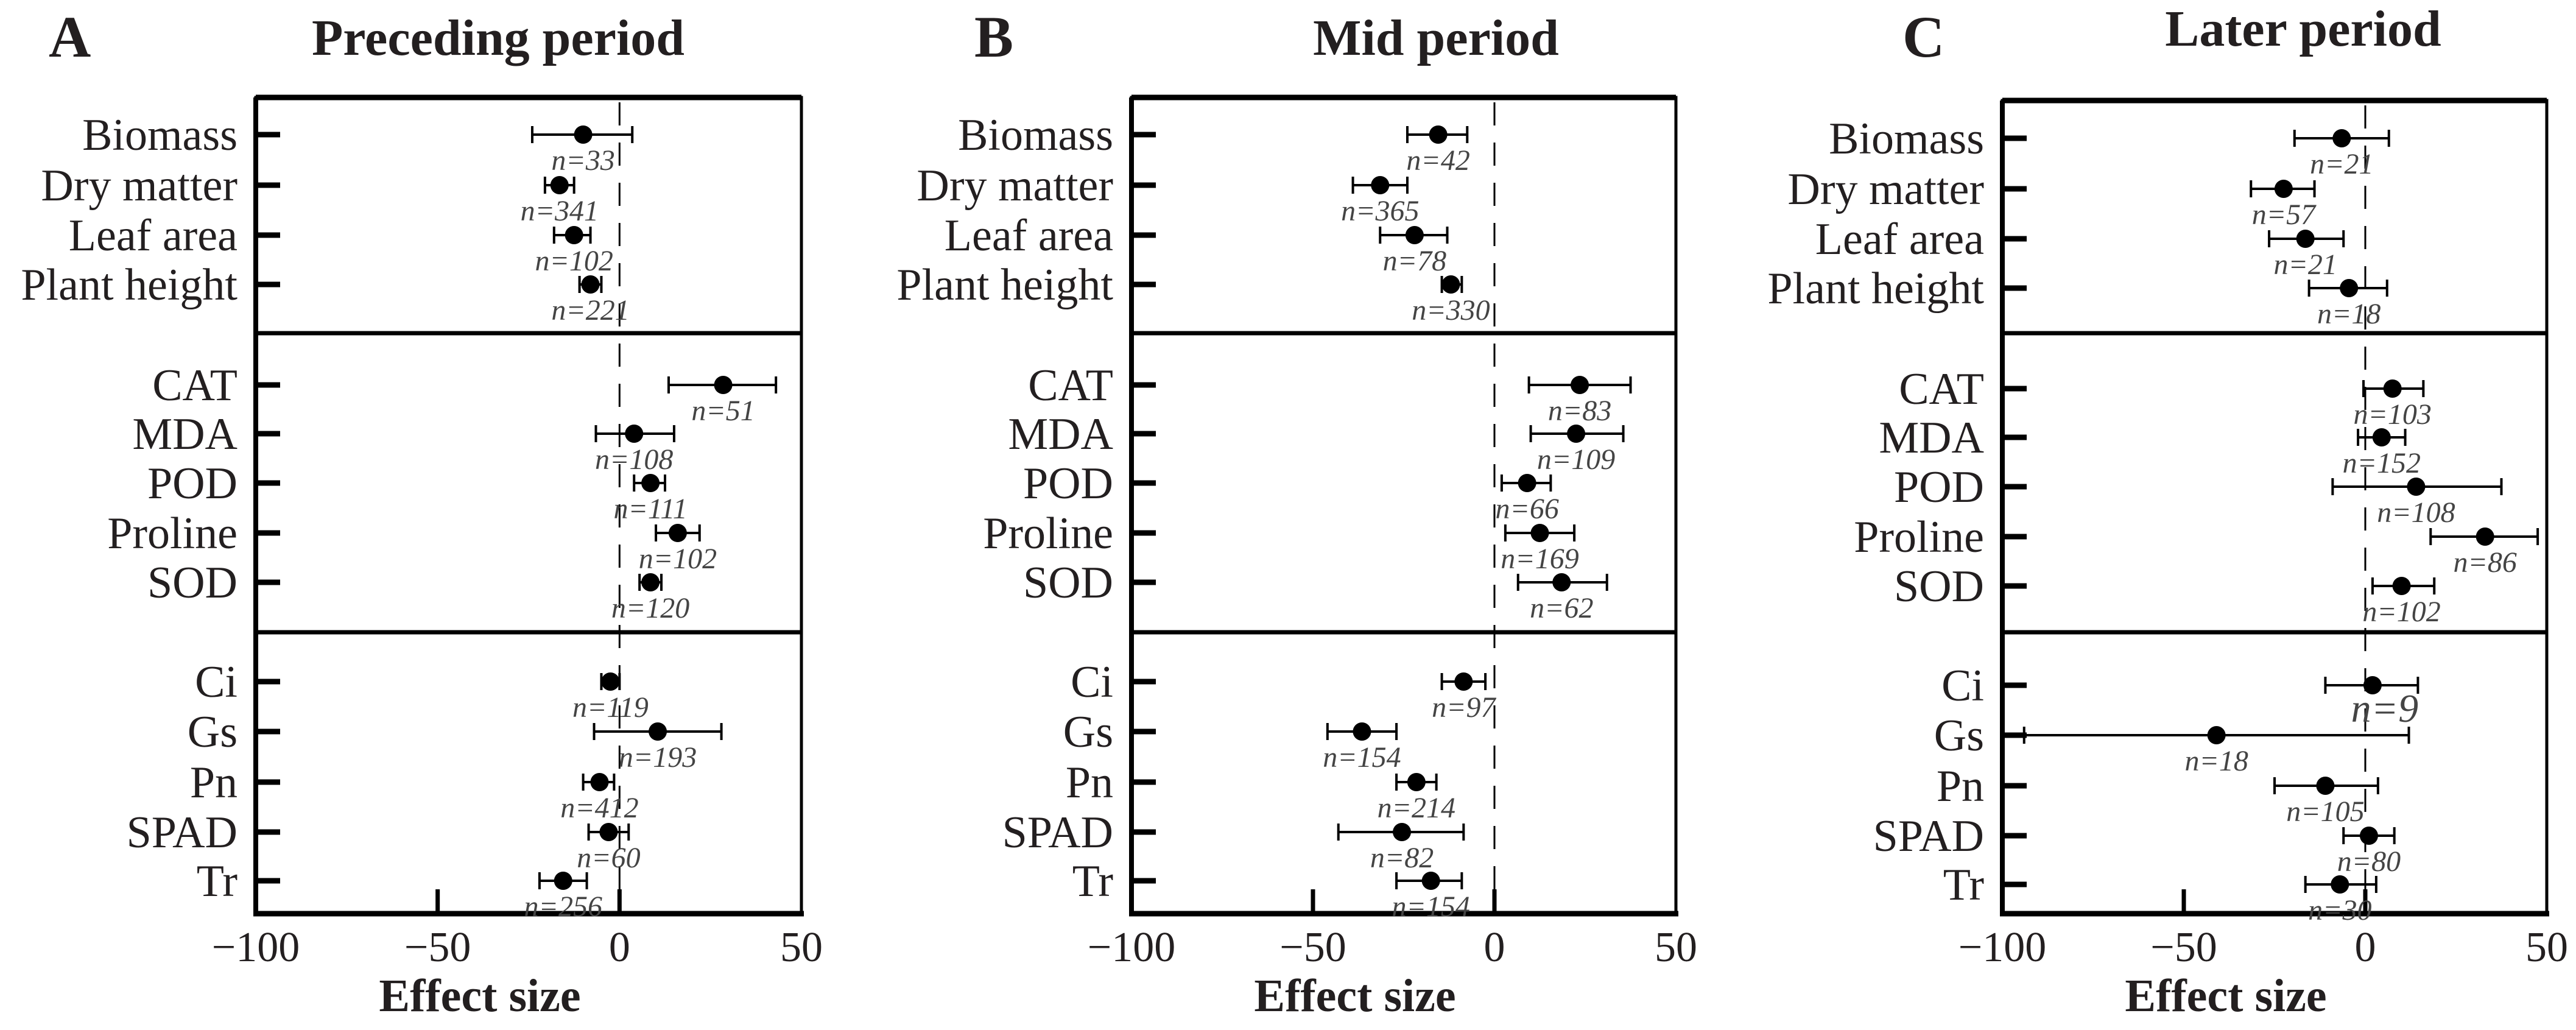 This screenshot has width=2576, height=1030. What do you see at coordinates (2284, 215) in the screenshot?
I see `sample-size-label: n=57` at bounding box center [2284, 215].